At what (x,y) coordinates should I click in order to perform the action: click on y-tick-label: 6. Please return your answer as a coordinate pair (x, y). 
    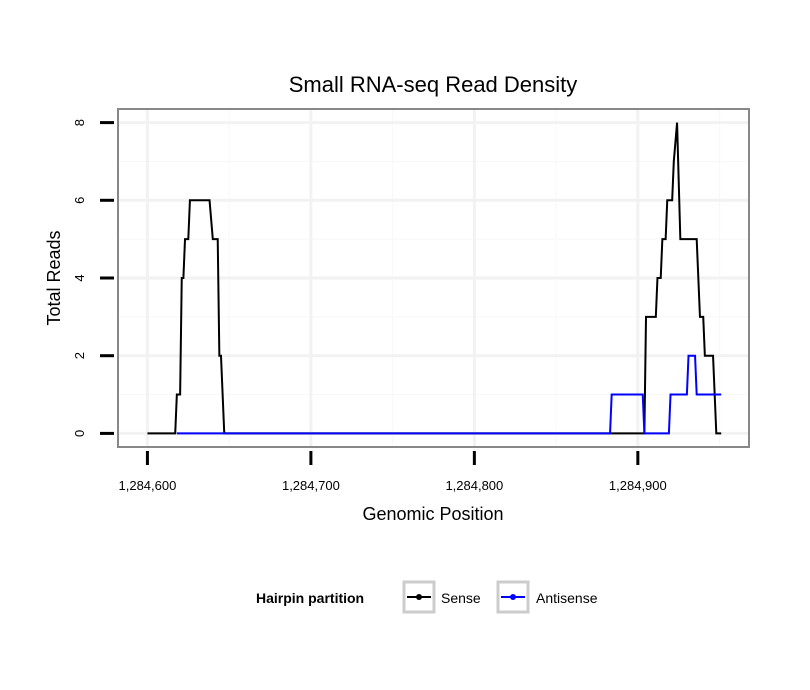
    Looking at the image, I should click on (79, 200).